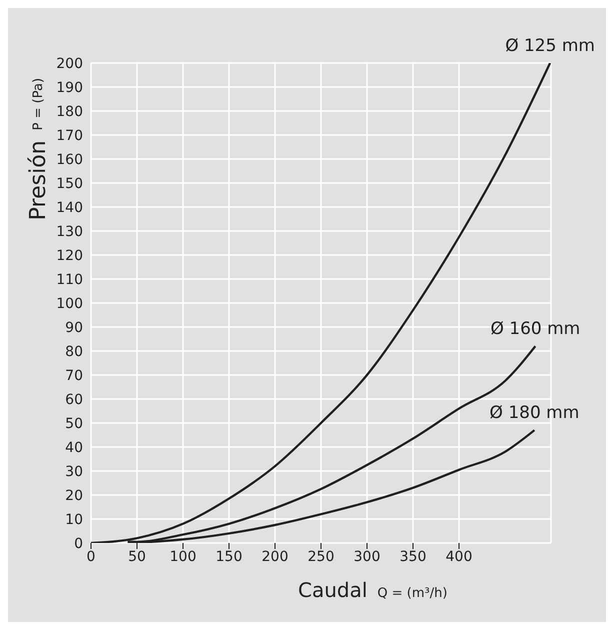 The image size is (614, 639). What do you see at coordinates (137, 556) in the screenshot?
I see `x-tick-label: 50` at bounding box center [137, 556].